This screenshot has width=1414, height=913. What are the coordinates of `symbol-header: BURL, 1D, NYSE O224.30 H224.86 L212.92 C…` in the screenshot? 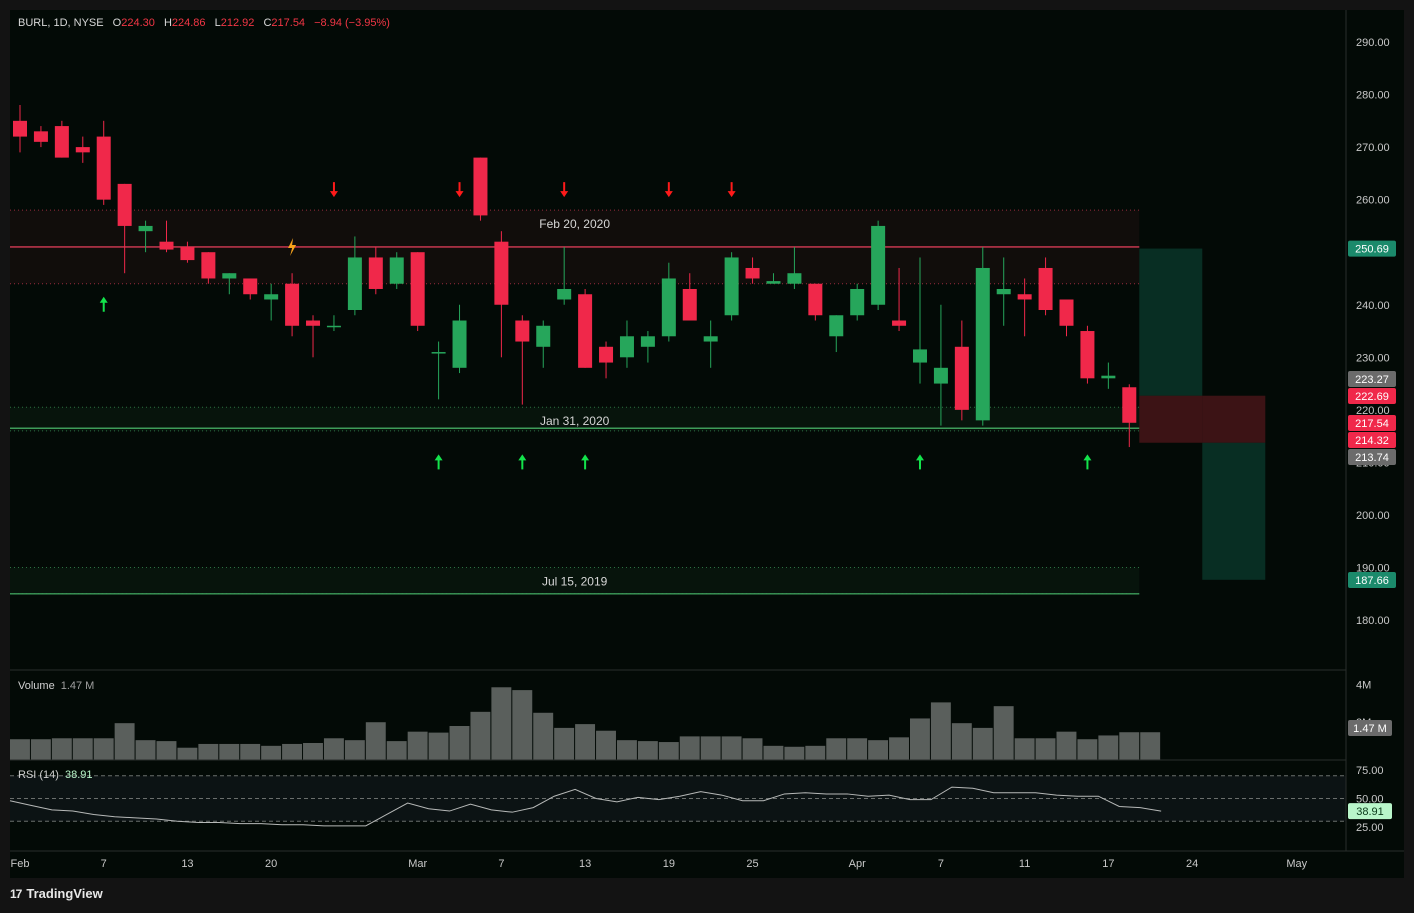 It's located at (207, 23).